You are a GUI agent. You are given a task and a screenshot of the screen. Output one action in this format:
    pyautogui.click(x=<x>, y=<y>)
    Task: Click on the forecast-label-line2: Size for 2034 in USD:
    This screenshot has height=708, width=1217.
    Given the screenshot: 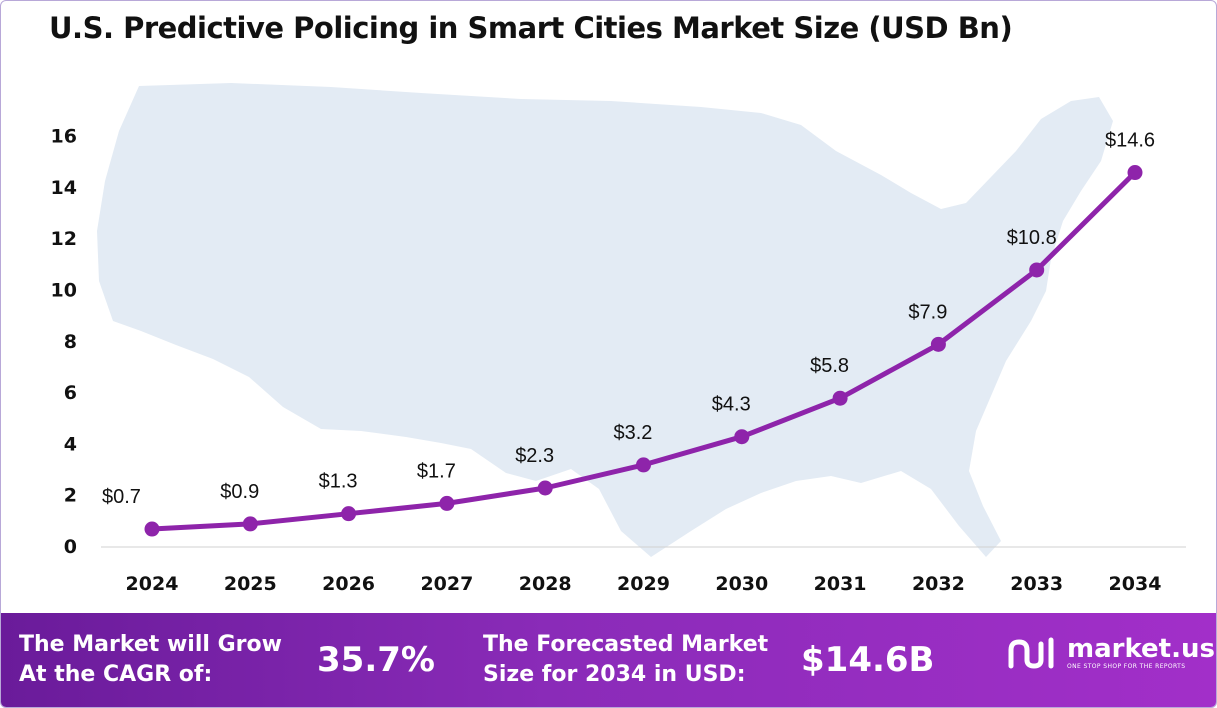 What is the action you would take?
    pyautogui.click(x=614, y=674)
    